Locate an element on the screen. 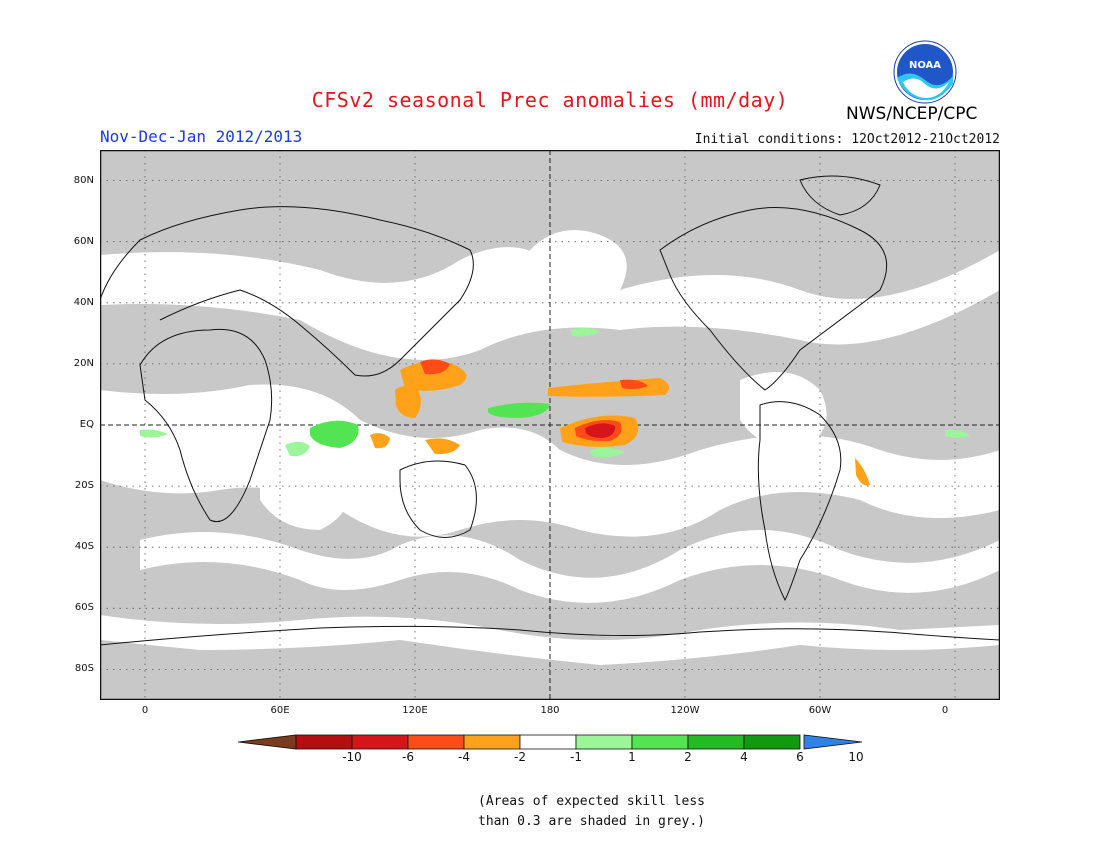 Image resolution: width=1100 pixels, height=850 pixels. colorbar-label: 4 is located at coordinates (744, 757).